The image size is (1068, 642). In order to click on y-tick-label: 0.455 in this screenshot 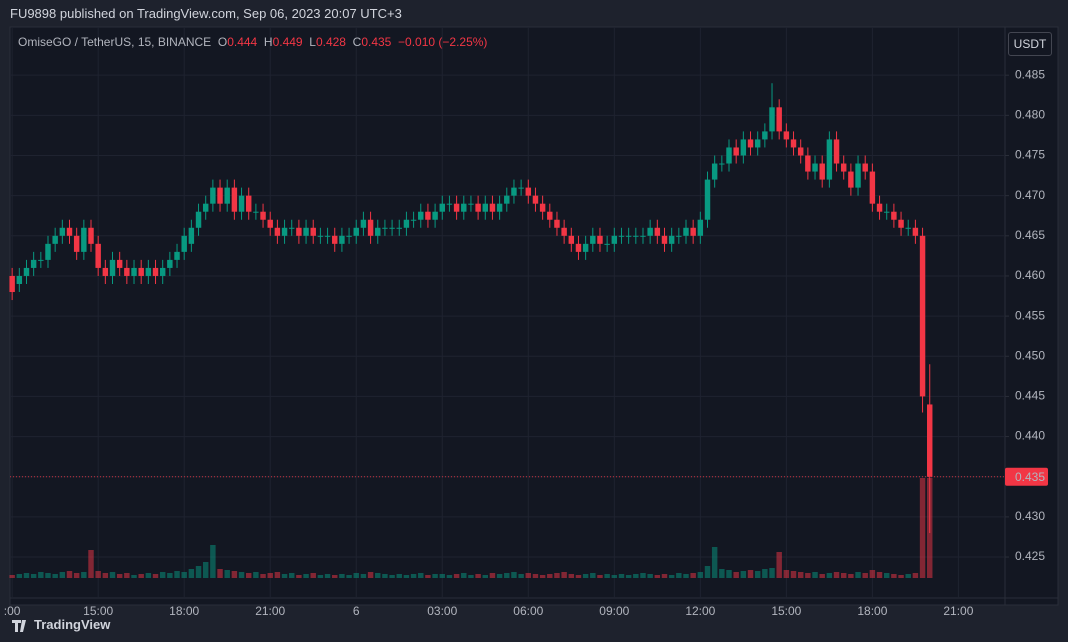, I will do `click(1030, 315)`.